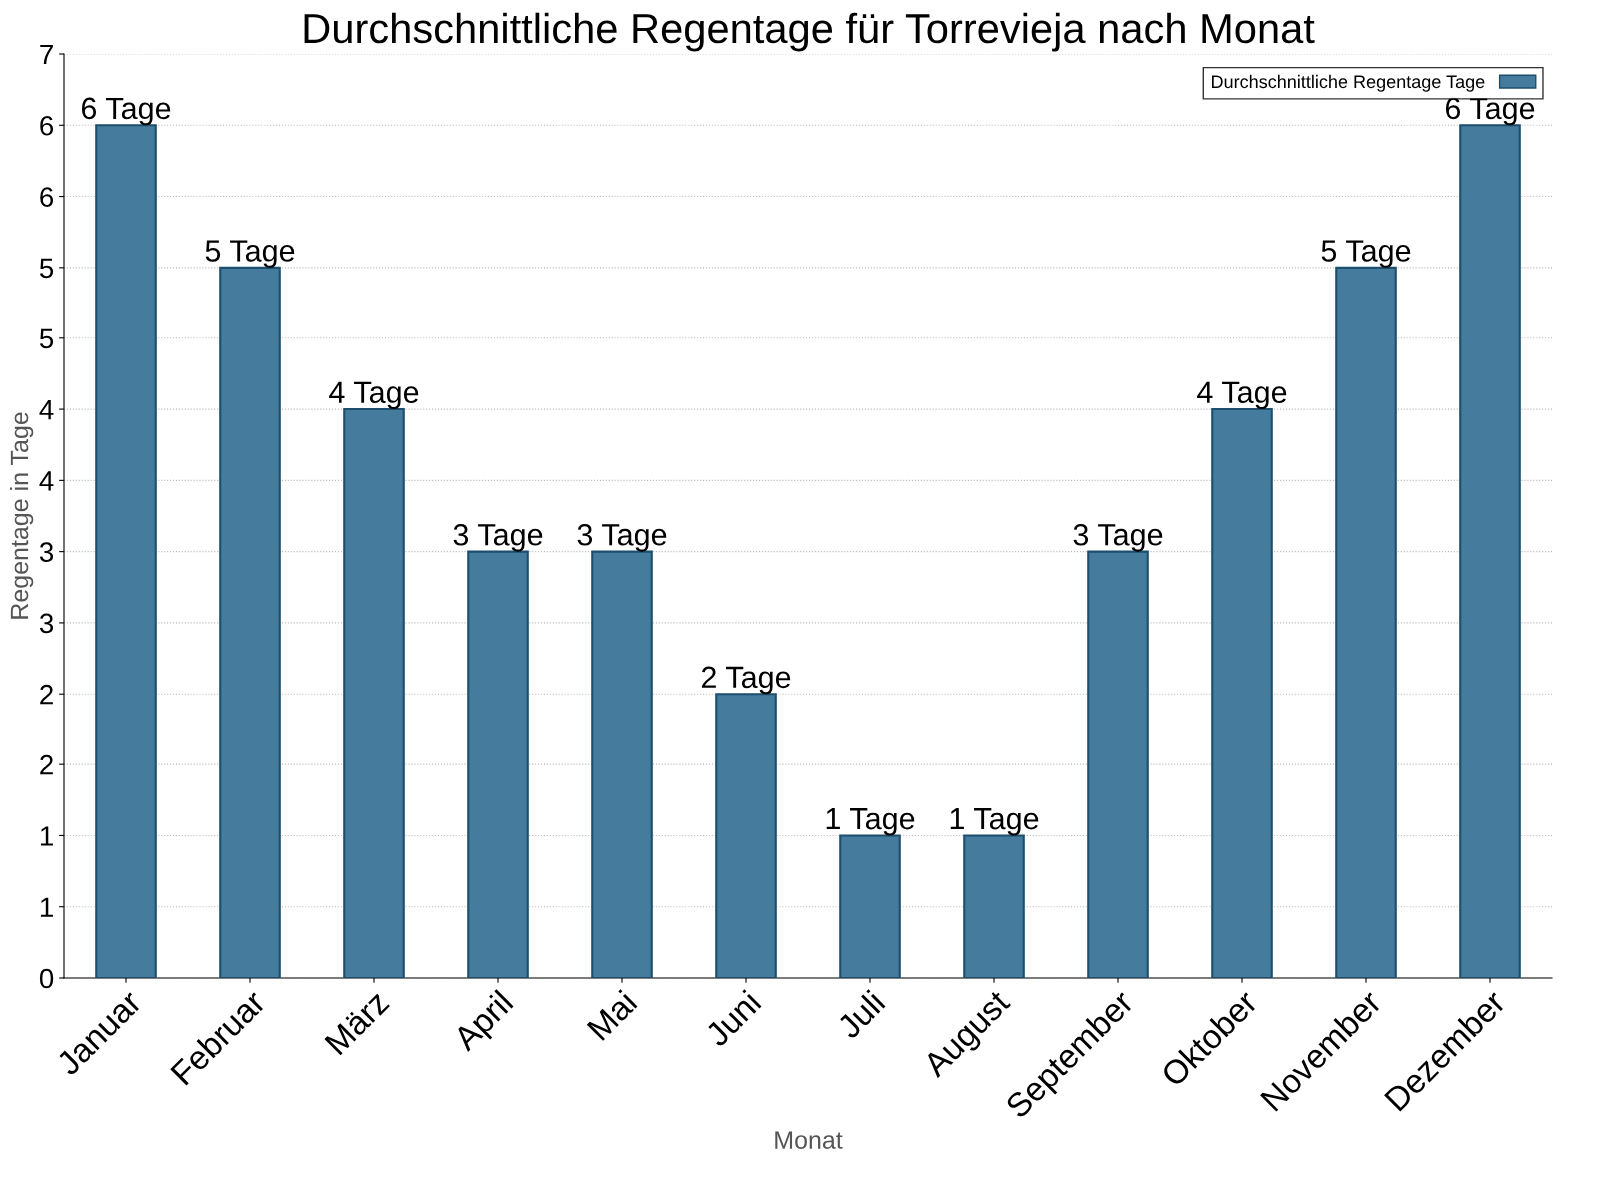 The image size is (1600, 1200). What do you see at coordinates (46, 54) in the screenshot?
I see `y-tick-label: 7` at bounding box center [46, 54].